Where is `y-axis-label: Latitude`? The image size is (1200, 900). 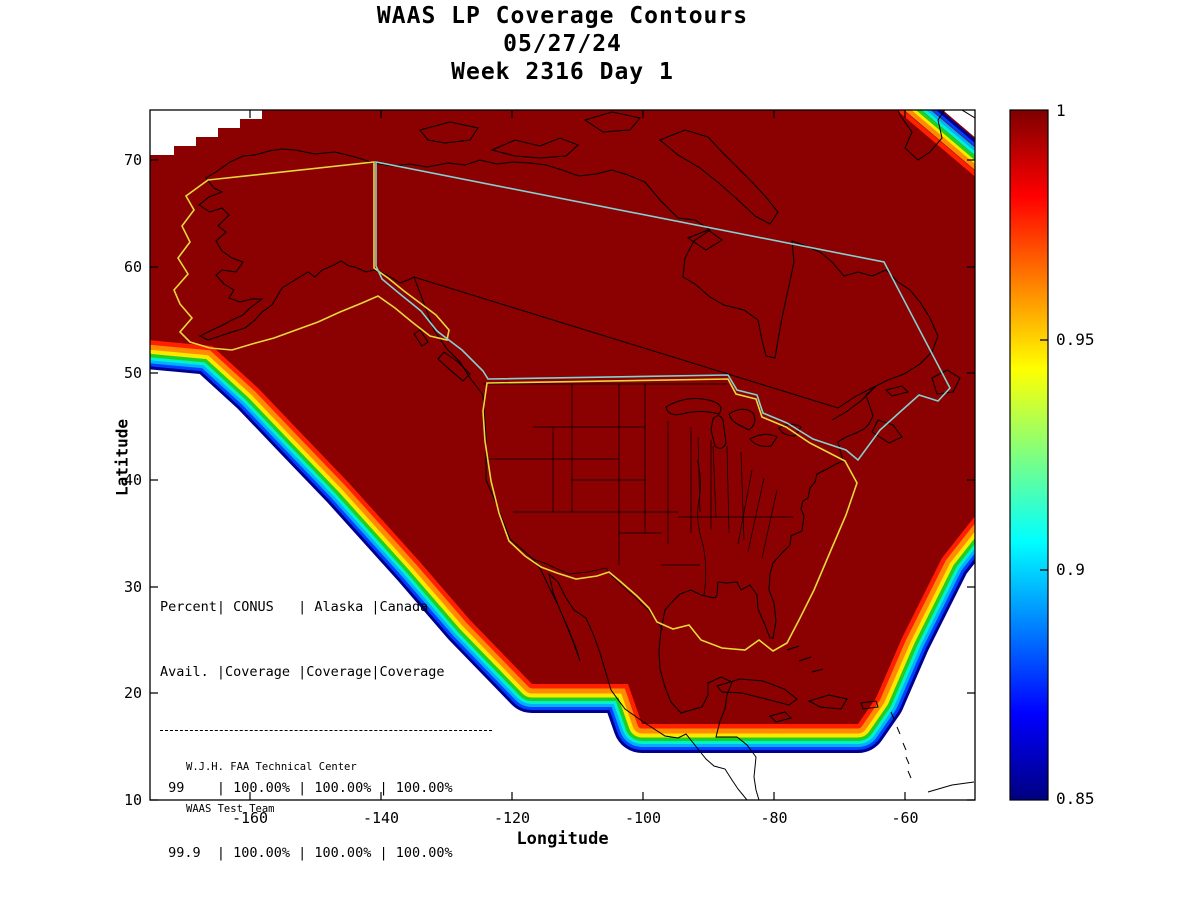 y-axis-label: Latitude is located at coordinates (122, 457).